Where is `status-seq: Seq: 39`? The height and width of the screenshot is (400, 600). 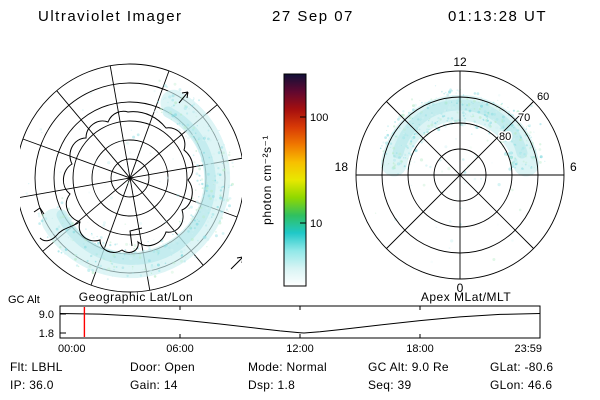 status-seq: Seq: 39 is located at coordinates (389, 385).